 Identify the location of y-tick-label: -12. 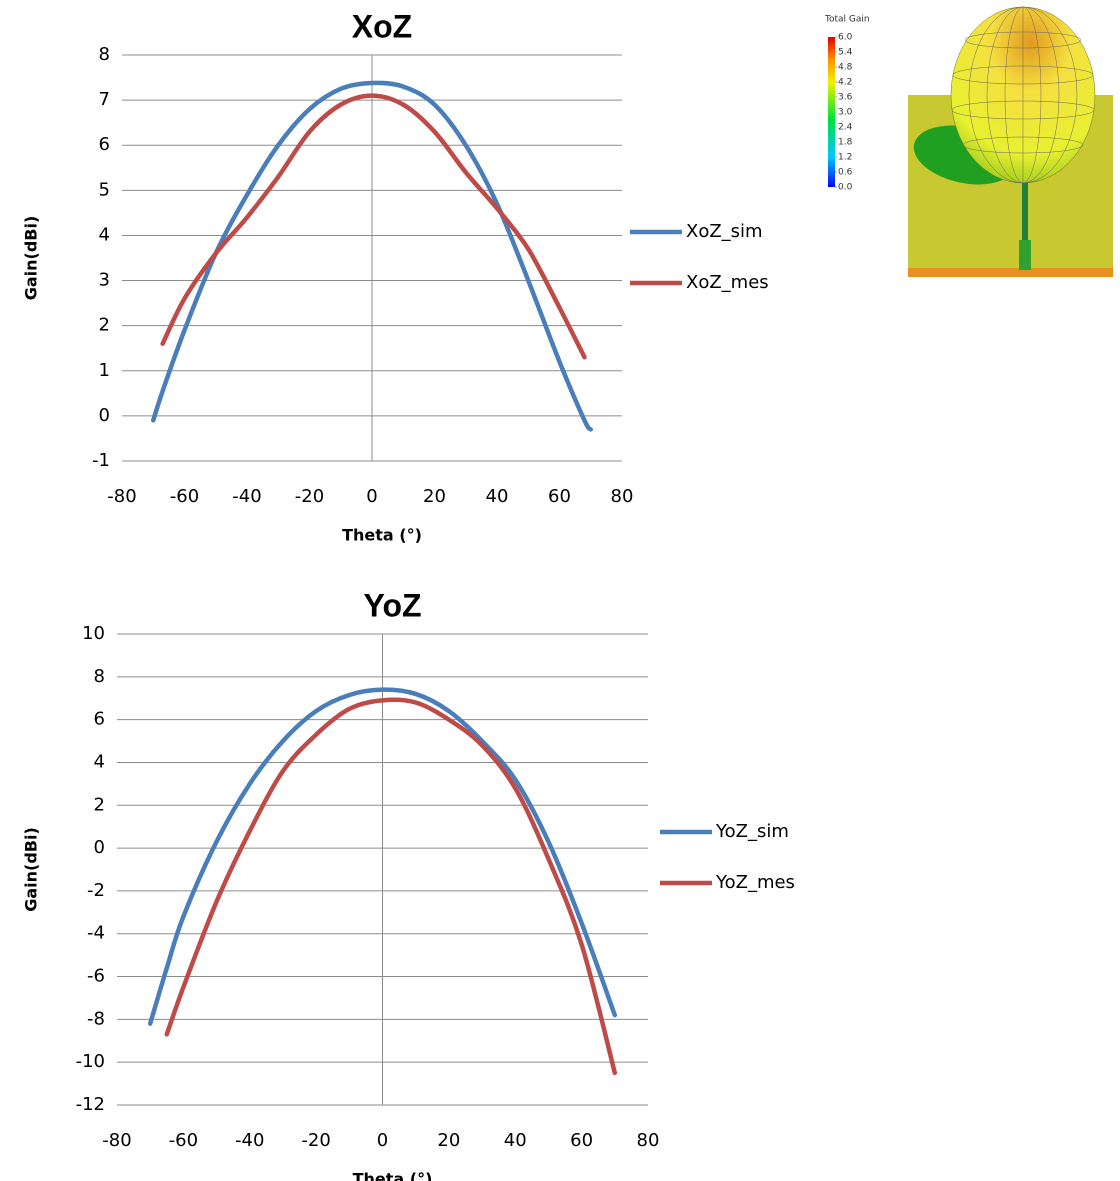
(90, 1104).